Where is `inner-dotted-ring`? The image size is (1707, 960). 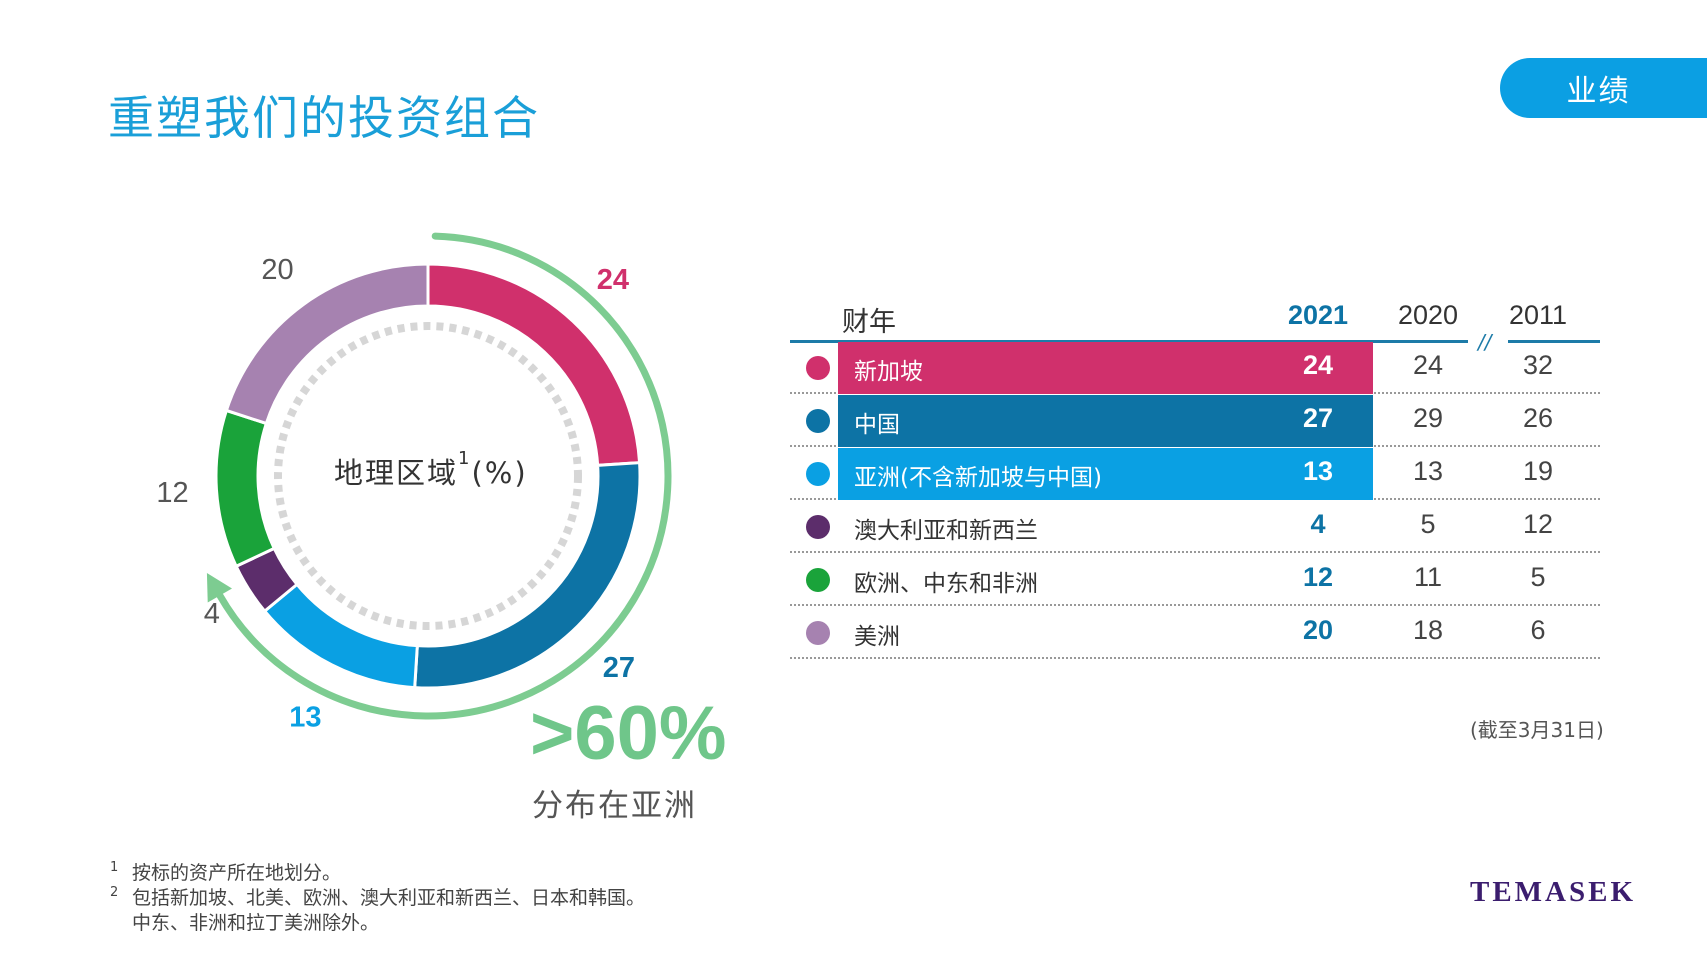 inner-dotted-ring is located at coordinates (428, 476).